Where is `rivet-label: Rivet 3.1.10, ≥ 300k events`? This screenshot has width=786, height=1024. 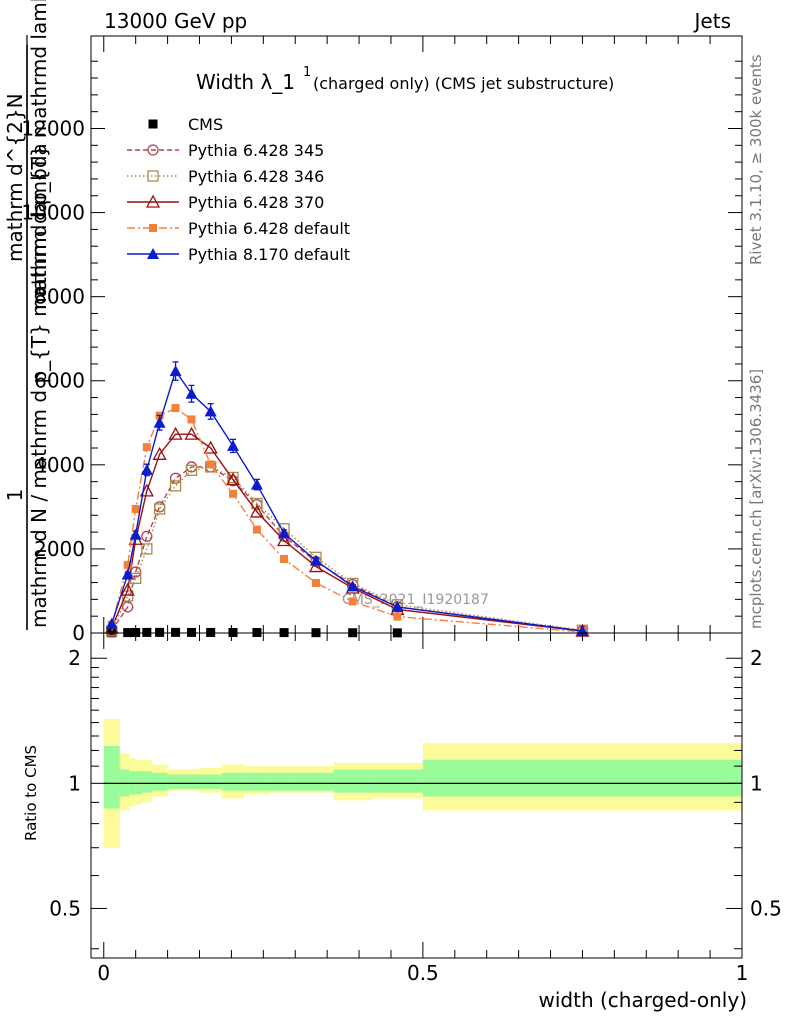 rivet-label: Rivet 3.1.10, ≥ 300k events is located at coordinates (756, 159).